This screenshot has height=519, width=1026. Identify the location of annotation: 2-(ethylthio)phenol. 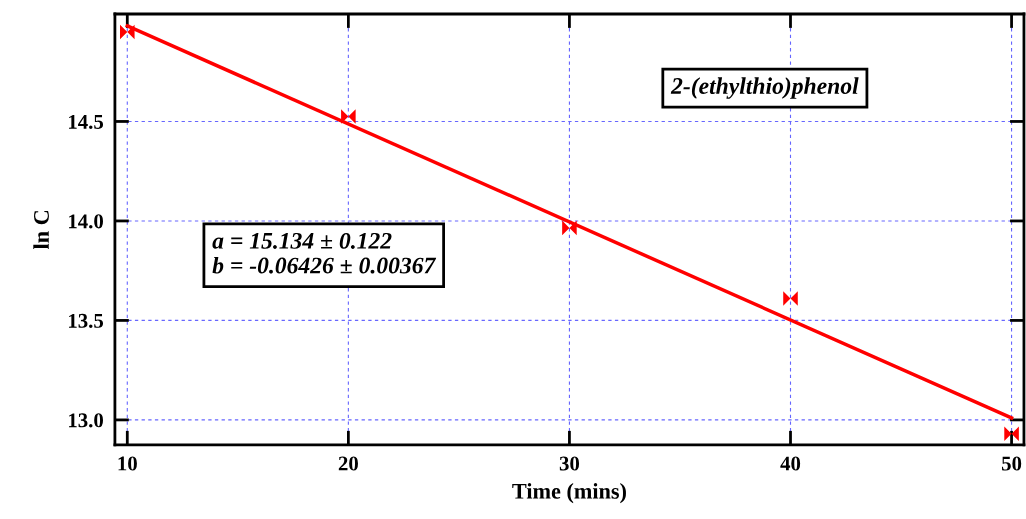
(764, 88).